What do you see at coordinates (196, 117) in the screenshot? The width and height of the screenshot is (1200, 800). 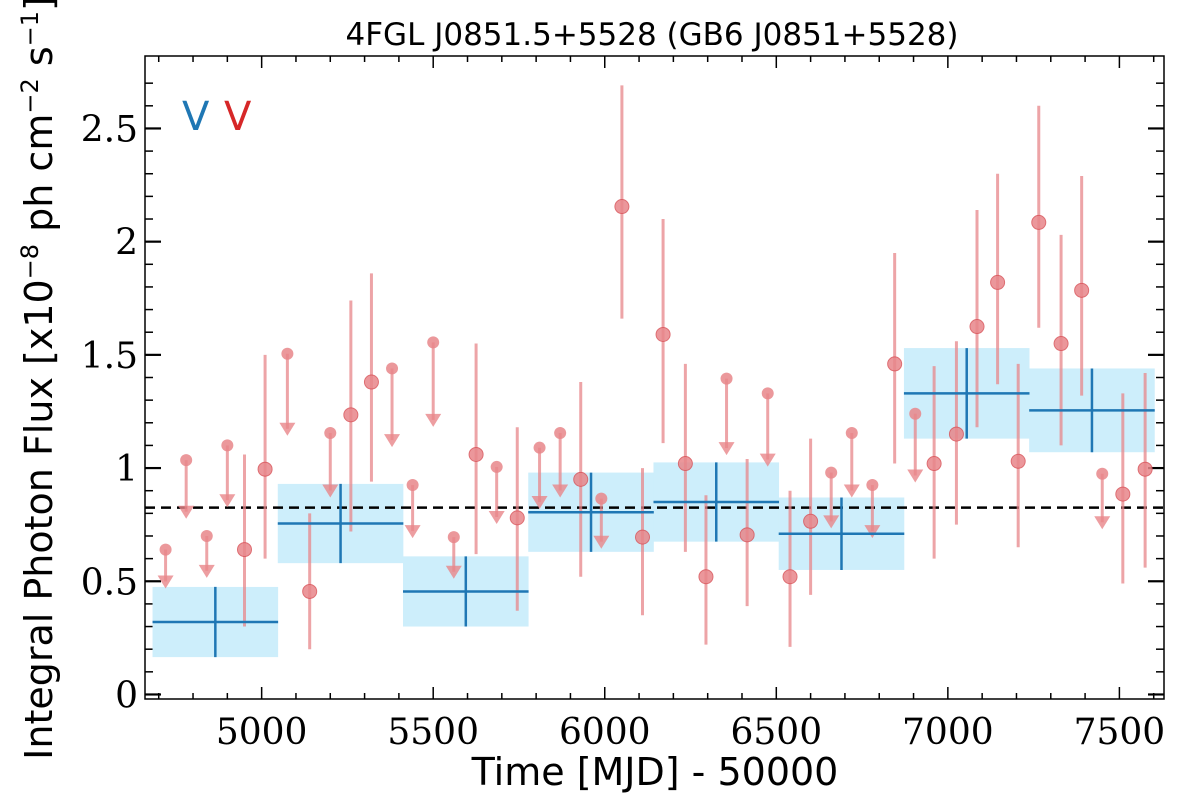 I see `legend-entry-coarse: V` at bounding box center [196, 117].